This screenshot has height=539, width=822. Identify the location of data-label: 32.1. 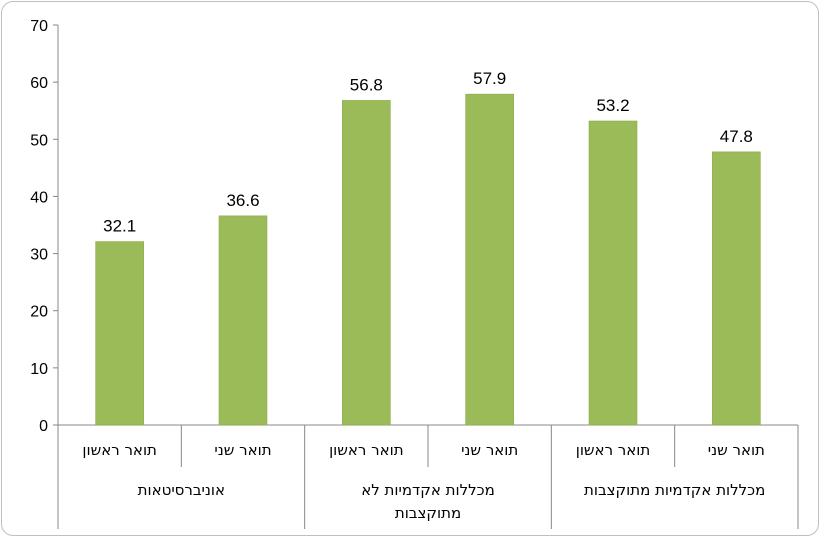
(119, 226).